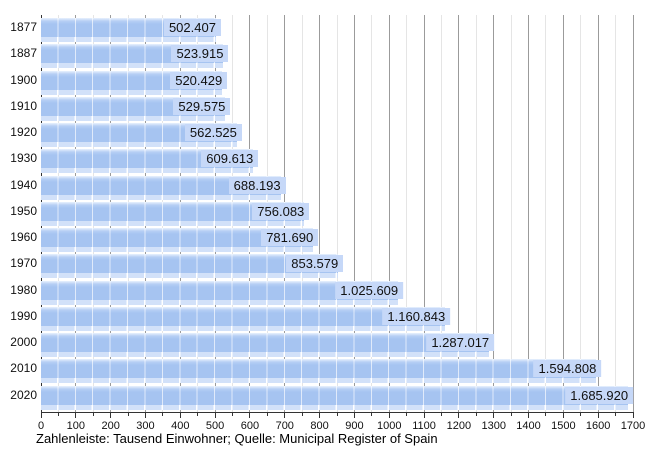 This screenshot has width=650, height=450. I want to click on bar-value-label-1960: 781.690, so click(290, 237).